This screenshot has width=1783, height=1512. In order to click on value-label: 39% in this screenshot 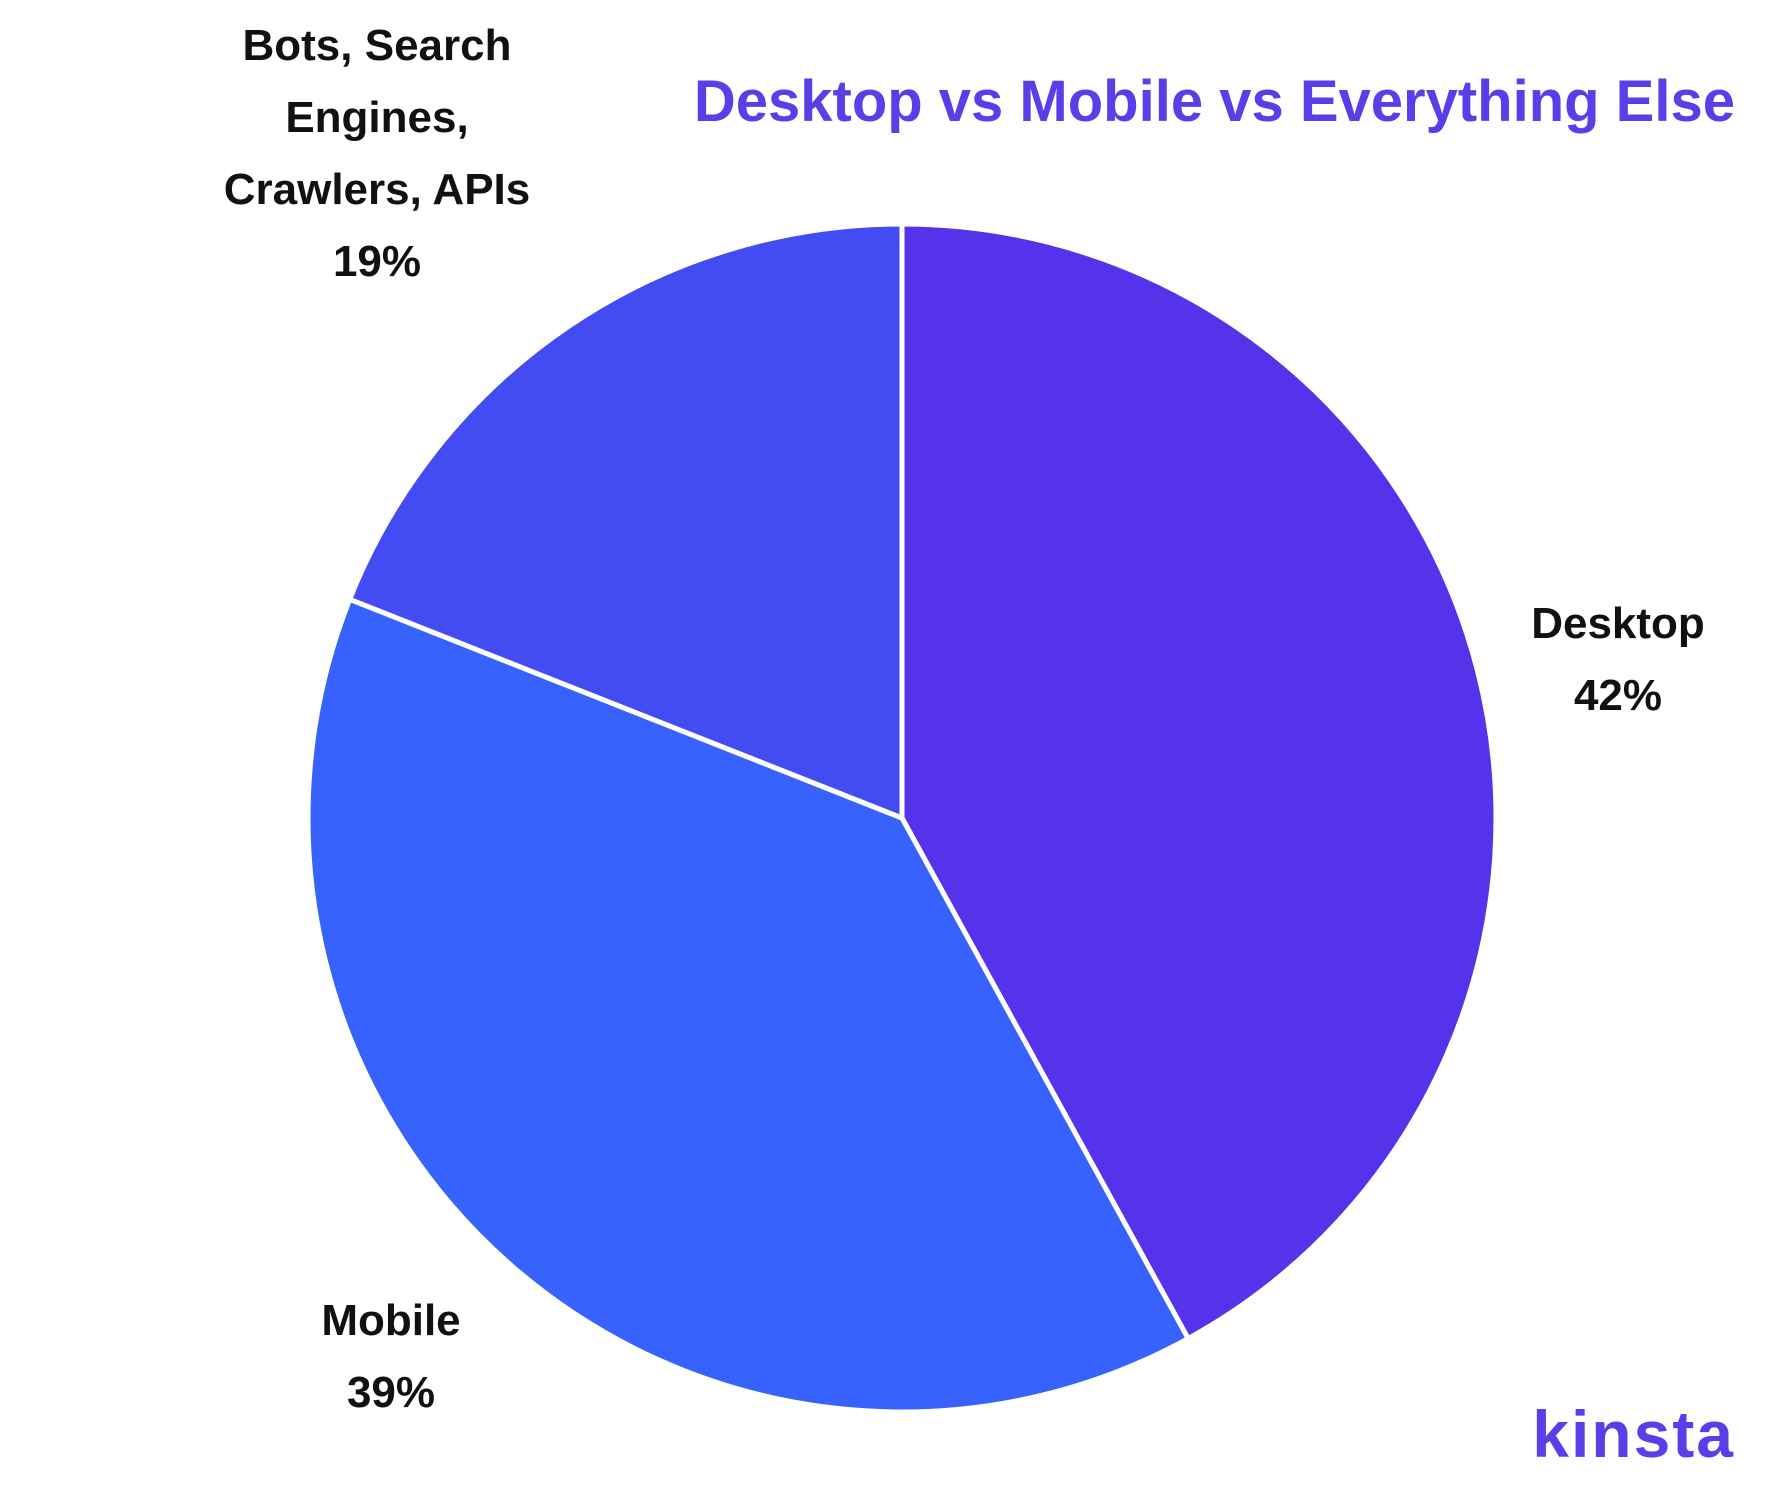, I will do `click(391, 1392)`.